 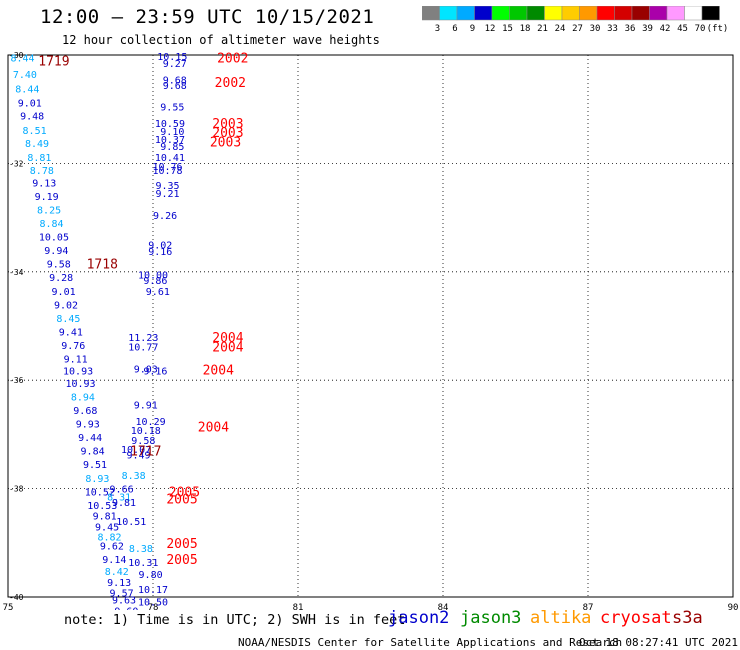 I want to click on colorbar-label: 9, so click(x=472, y=29).